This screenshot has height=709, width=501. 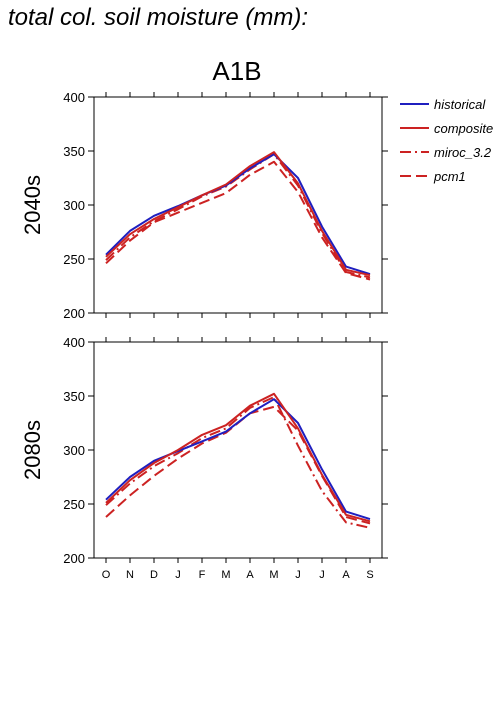 What do you see at coordinates (460, 104) in the screenshot?
I see `legend-label-historical: historical` at bounding box center [460, 104].